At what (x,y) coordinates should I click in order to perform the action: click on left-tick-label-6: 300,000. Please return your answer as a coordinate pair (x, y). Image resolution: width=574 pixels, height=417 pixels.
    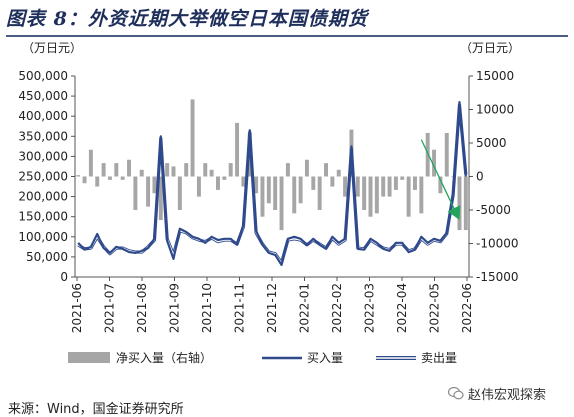
    Looking at the image, I should click on (43, 156).